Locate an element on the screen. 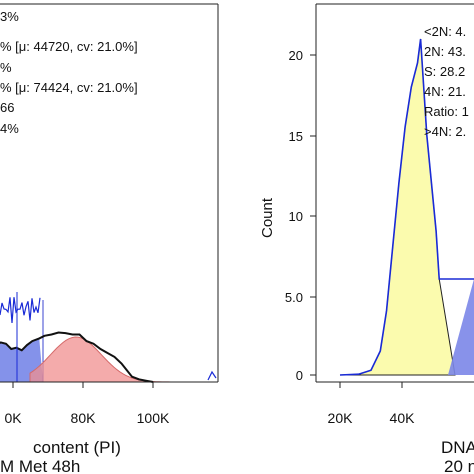 This screenshot has width=474, height=474. right-stat-line: 2N: 43. is located at coordinates (445, 51).